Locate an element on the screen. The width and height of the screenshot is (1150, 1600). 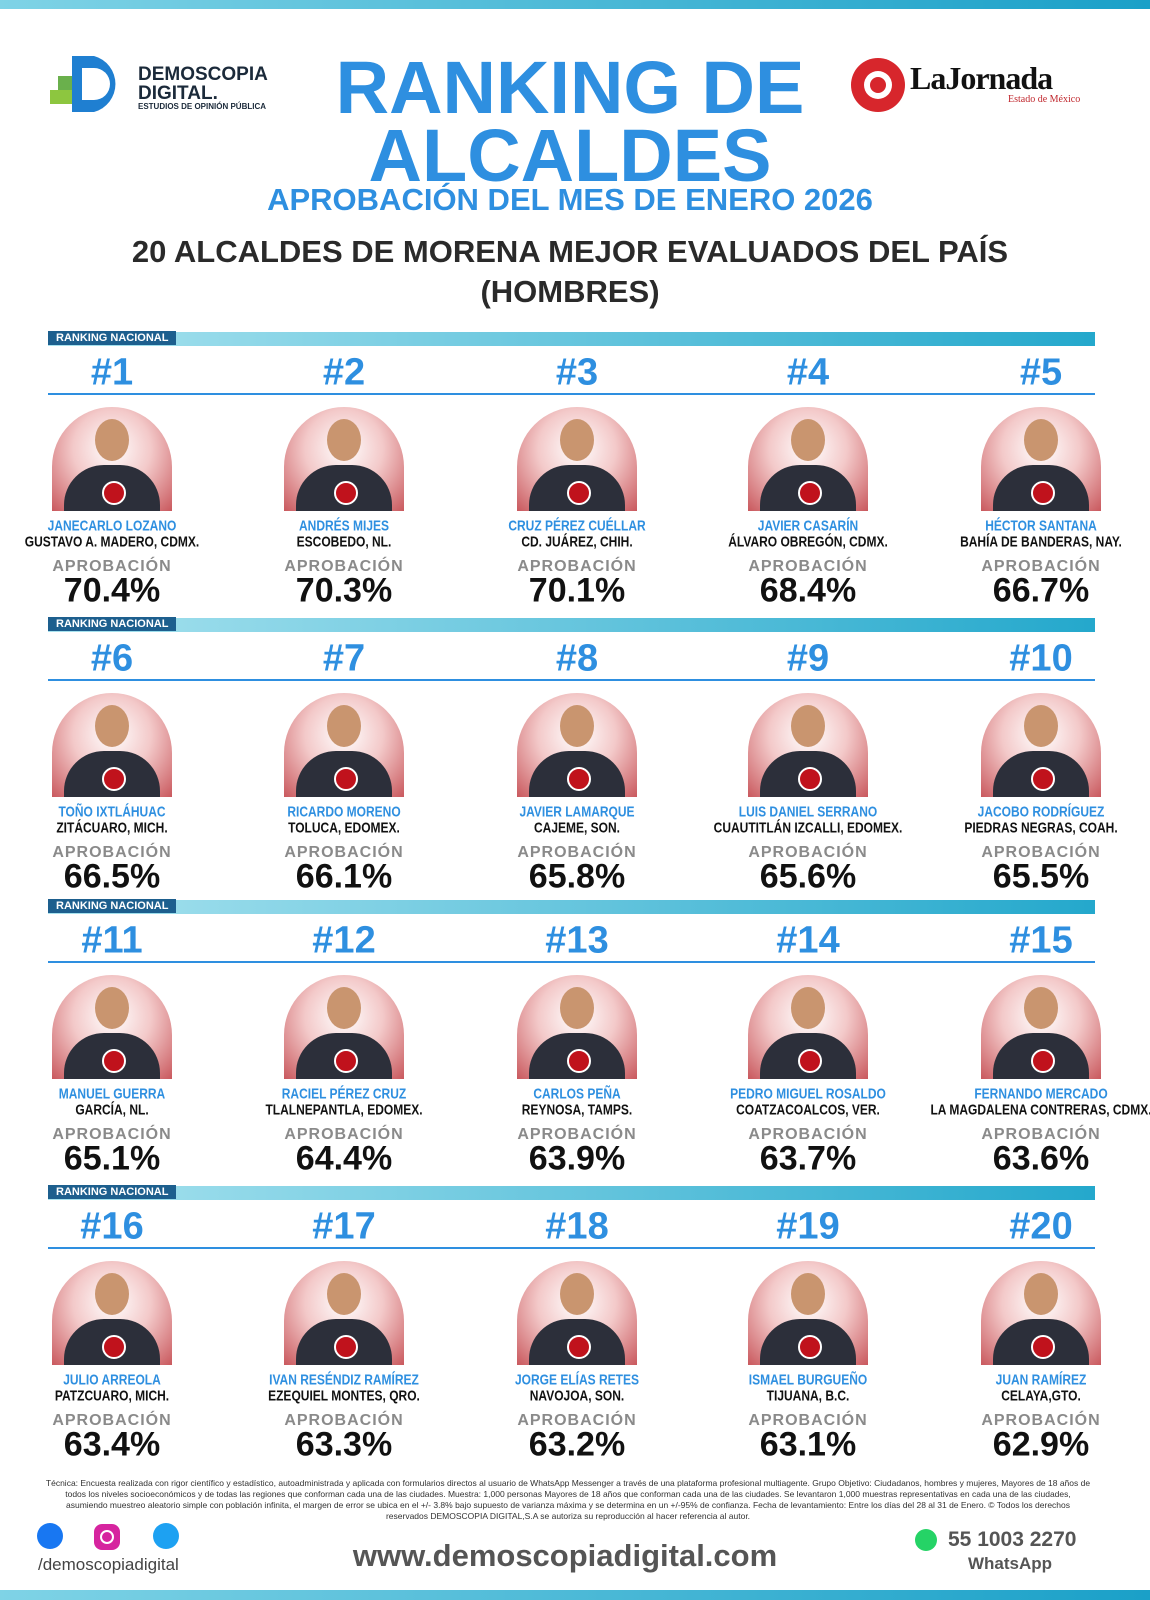
place: PIEDRAS NEGRAS, COAH. is located at coordinates (1041, 828).